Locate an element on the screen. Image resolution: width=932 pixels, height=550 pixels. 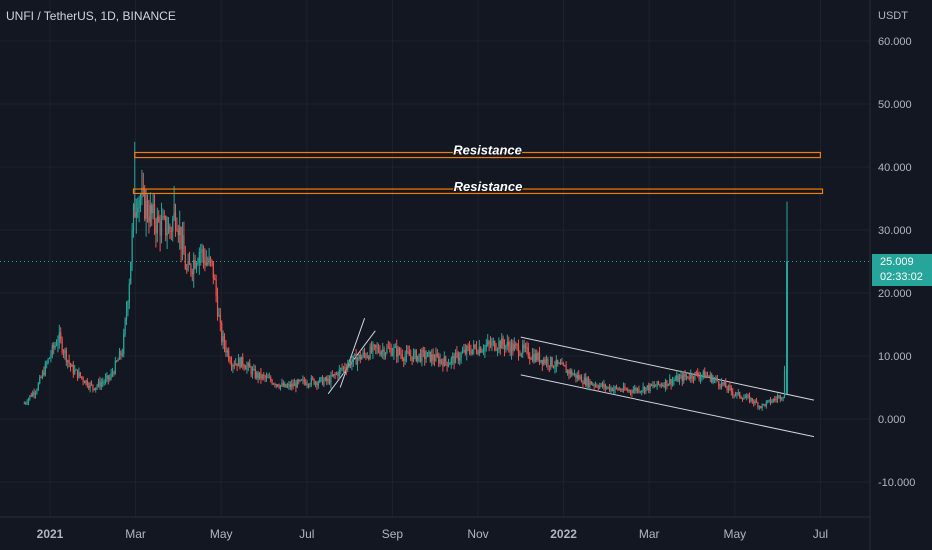
y-tick-label: 0.000 is located at coordinates (892, 420).